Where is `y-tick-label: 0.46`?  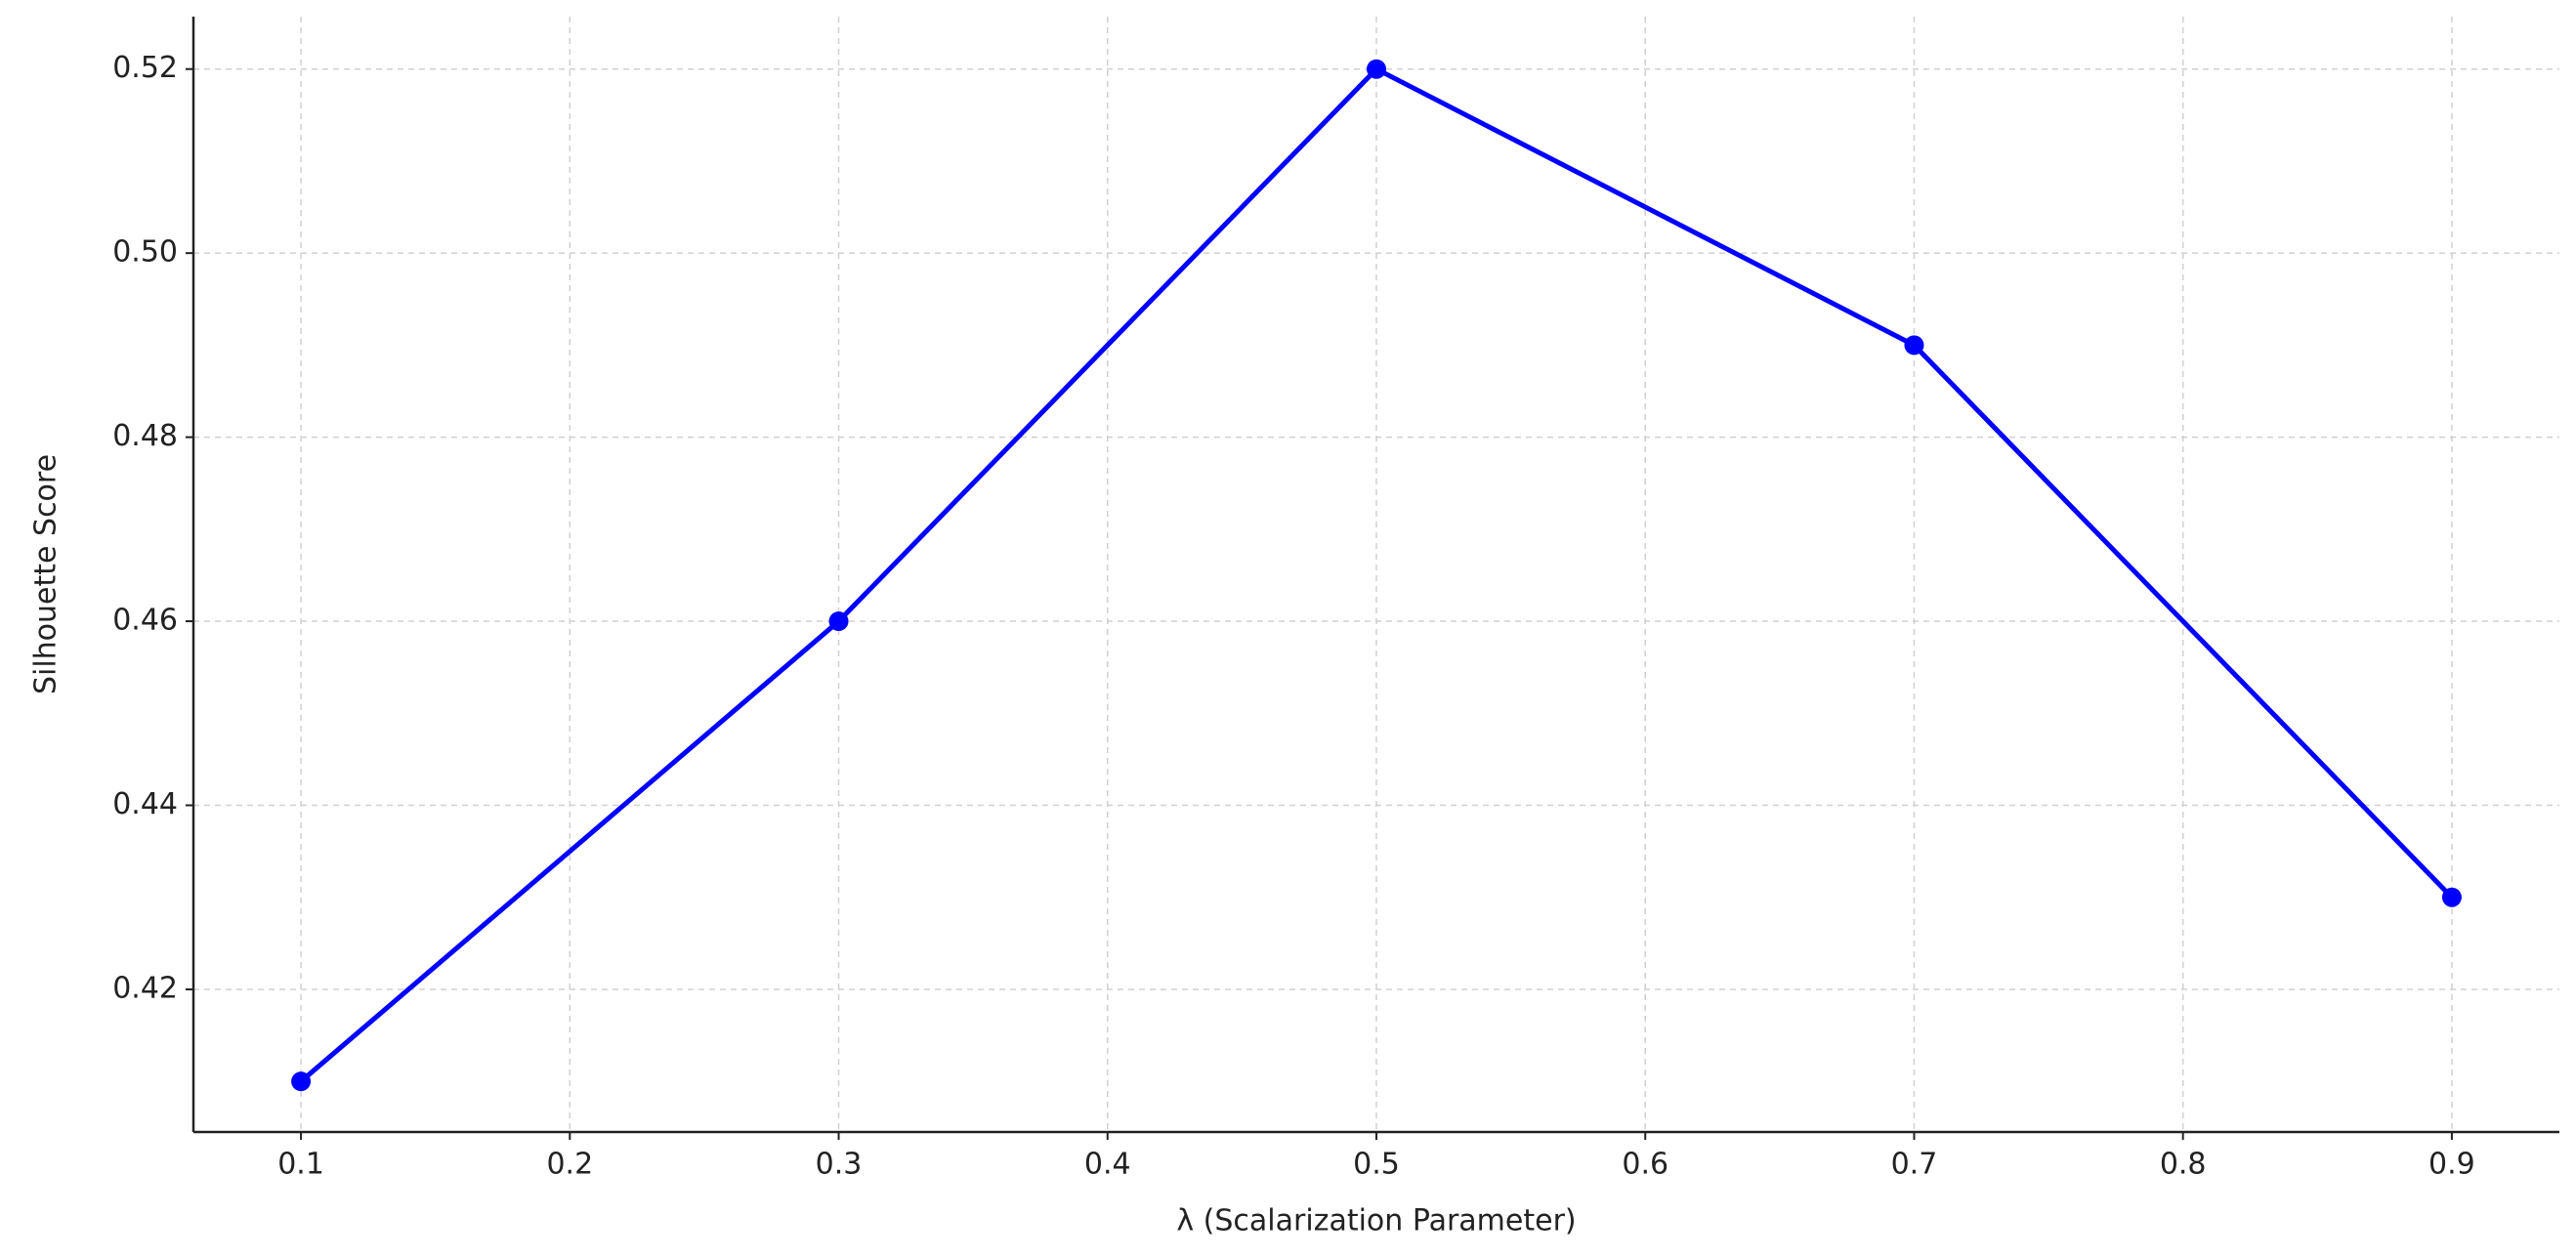
y-tick-label: 0.46 is located at coordinates (145, 621).